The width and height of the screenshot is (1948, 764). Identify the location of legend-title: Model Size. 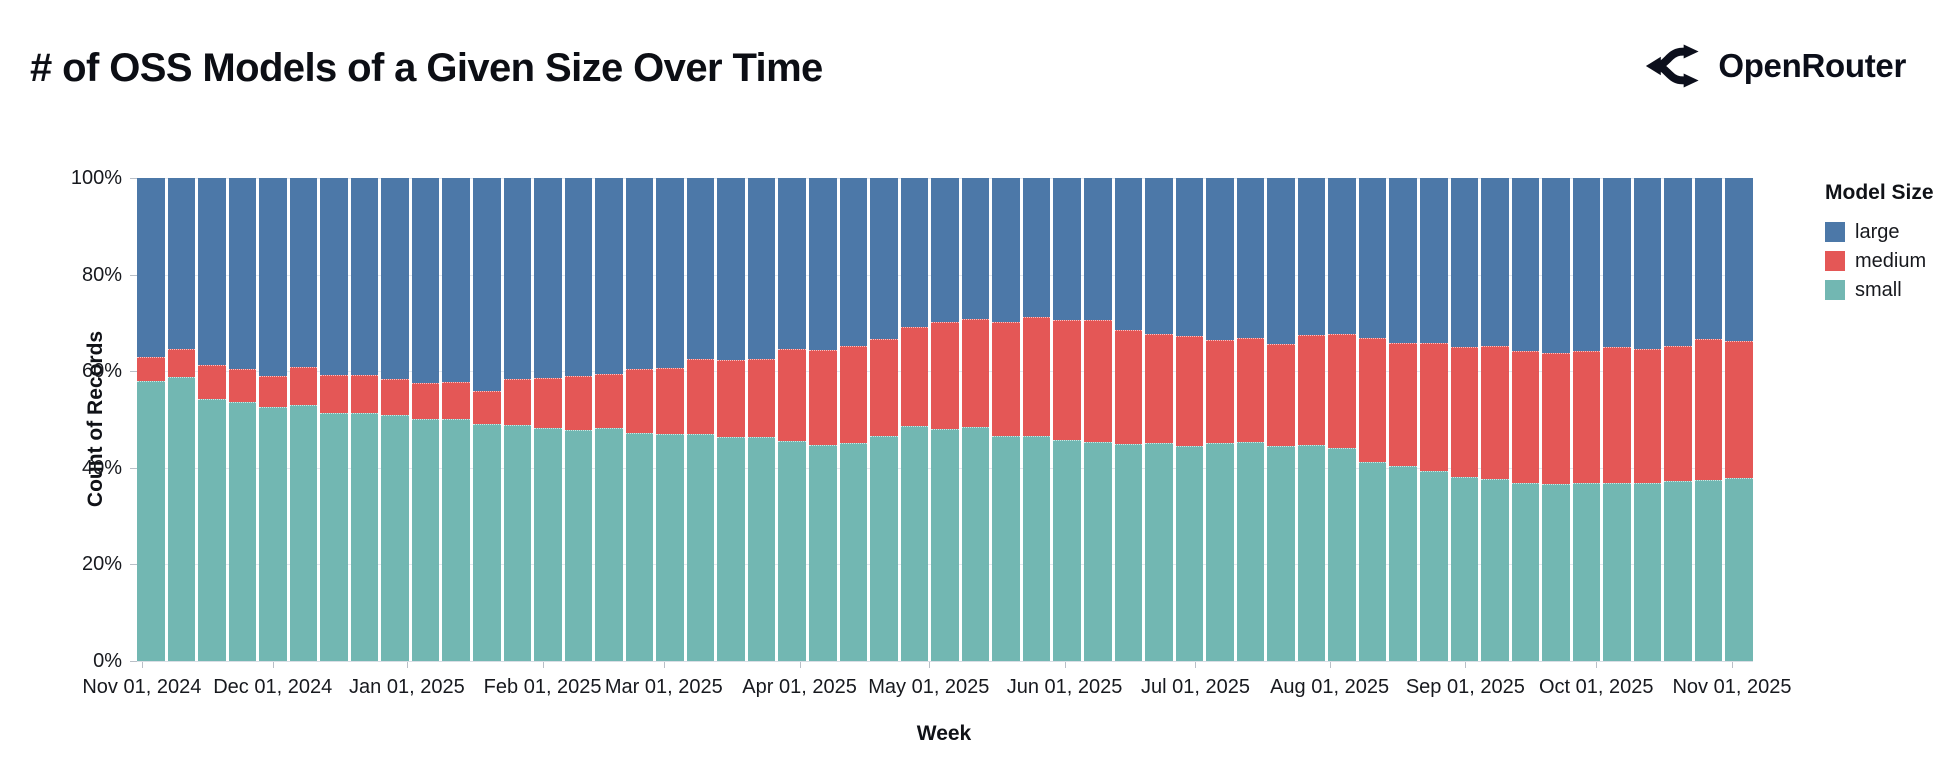
(1879, 192).